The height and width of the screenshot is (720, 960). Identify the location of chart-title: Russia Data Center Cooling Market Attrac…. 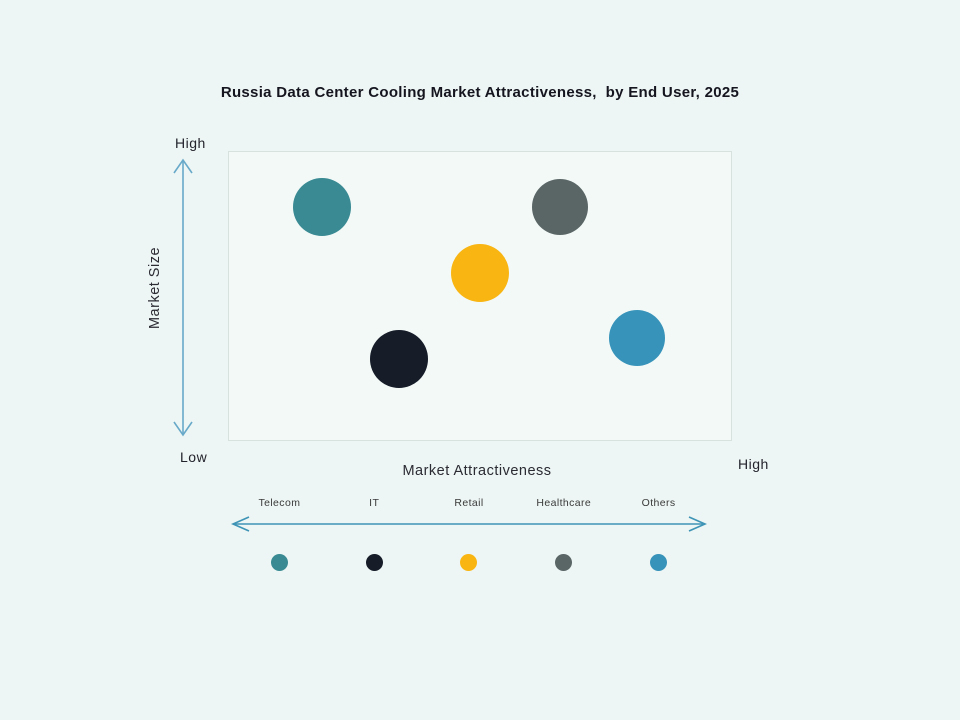
(480, 92).